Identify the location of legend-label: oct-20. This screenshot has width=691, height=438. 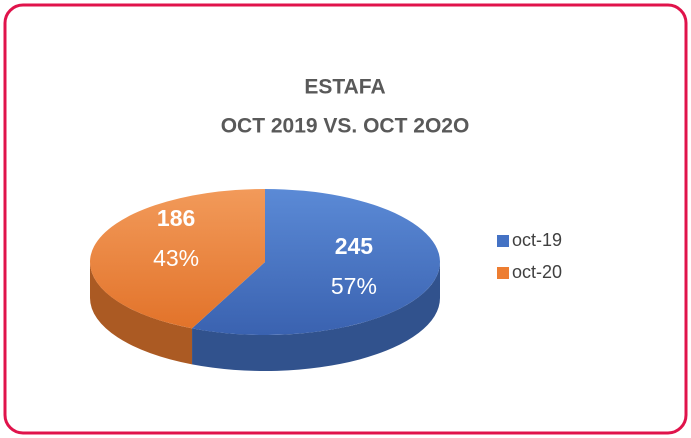
(537, 272).